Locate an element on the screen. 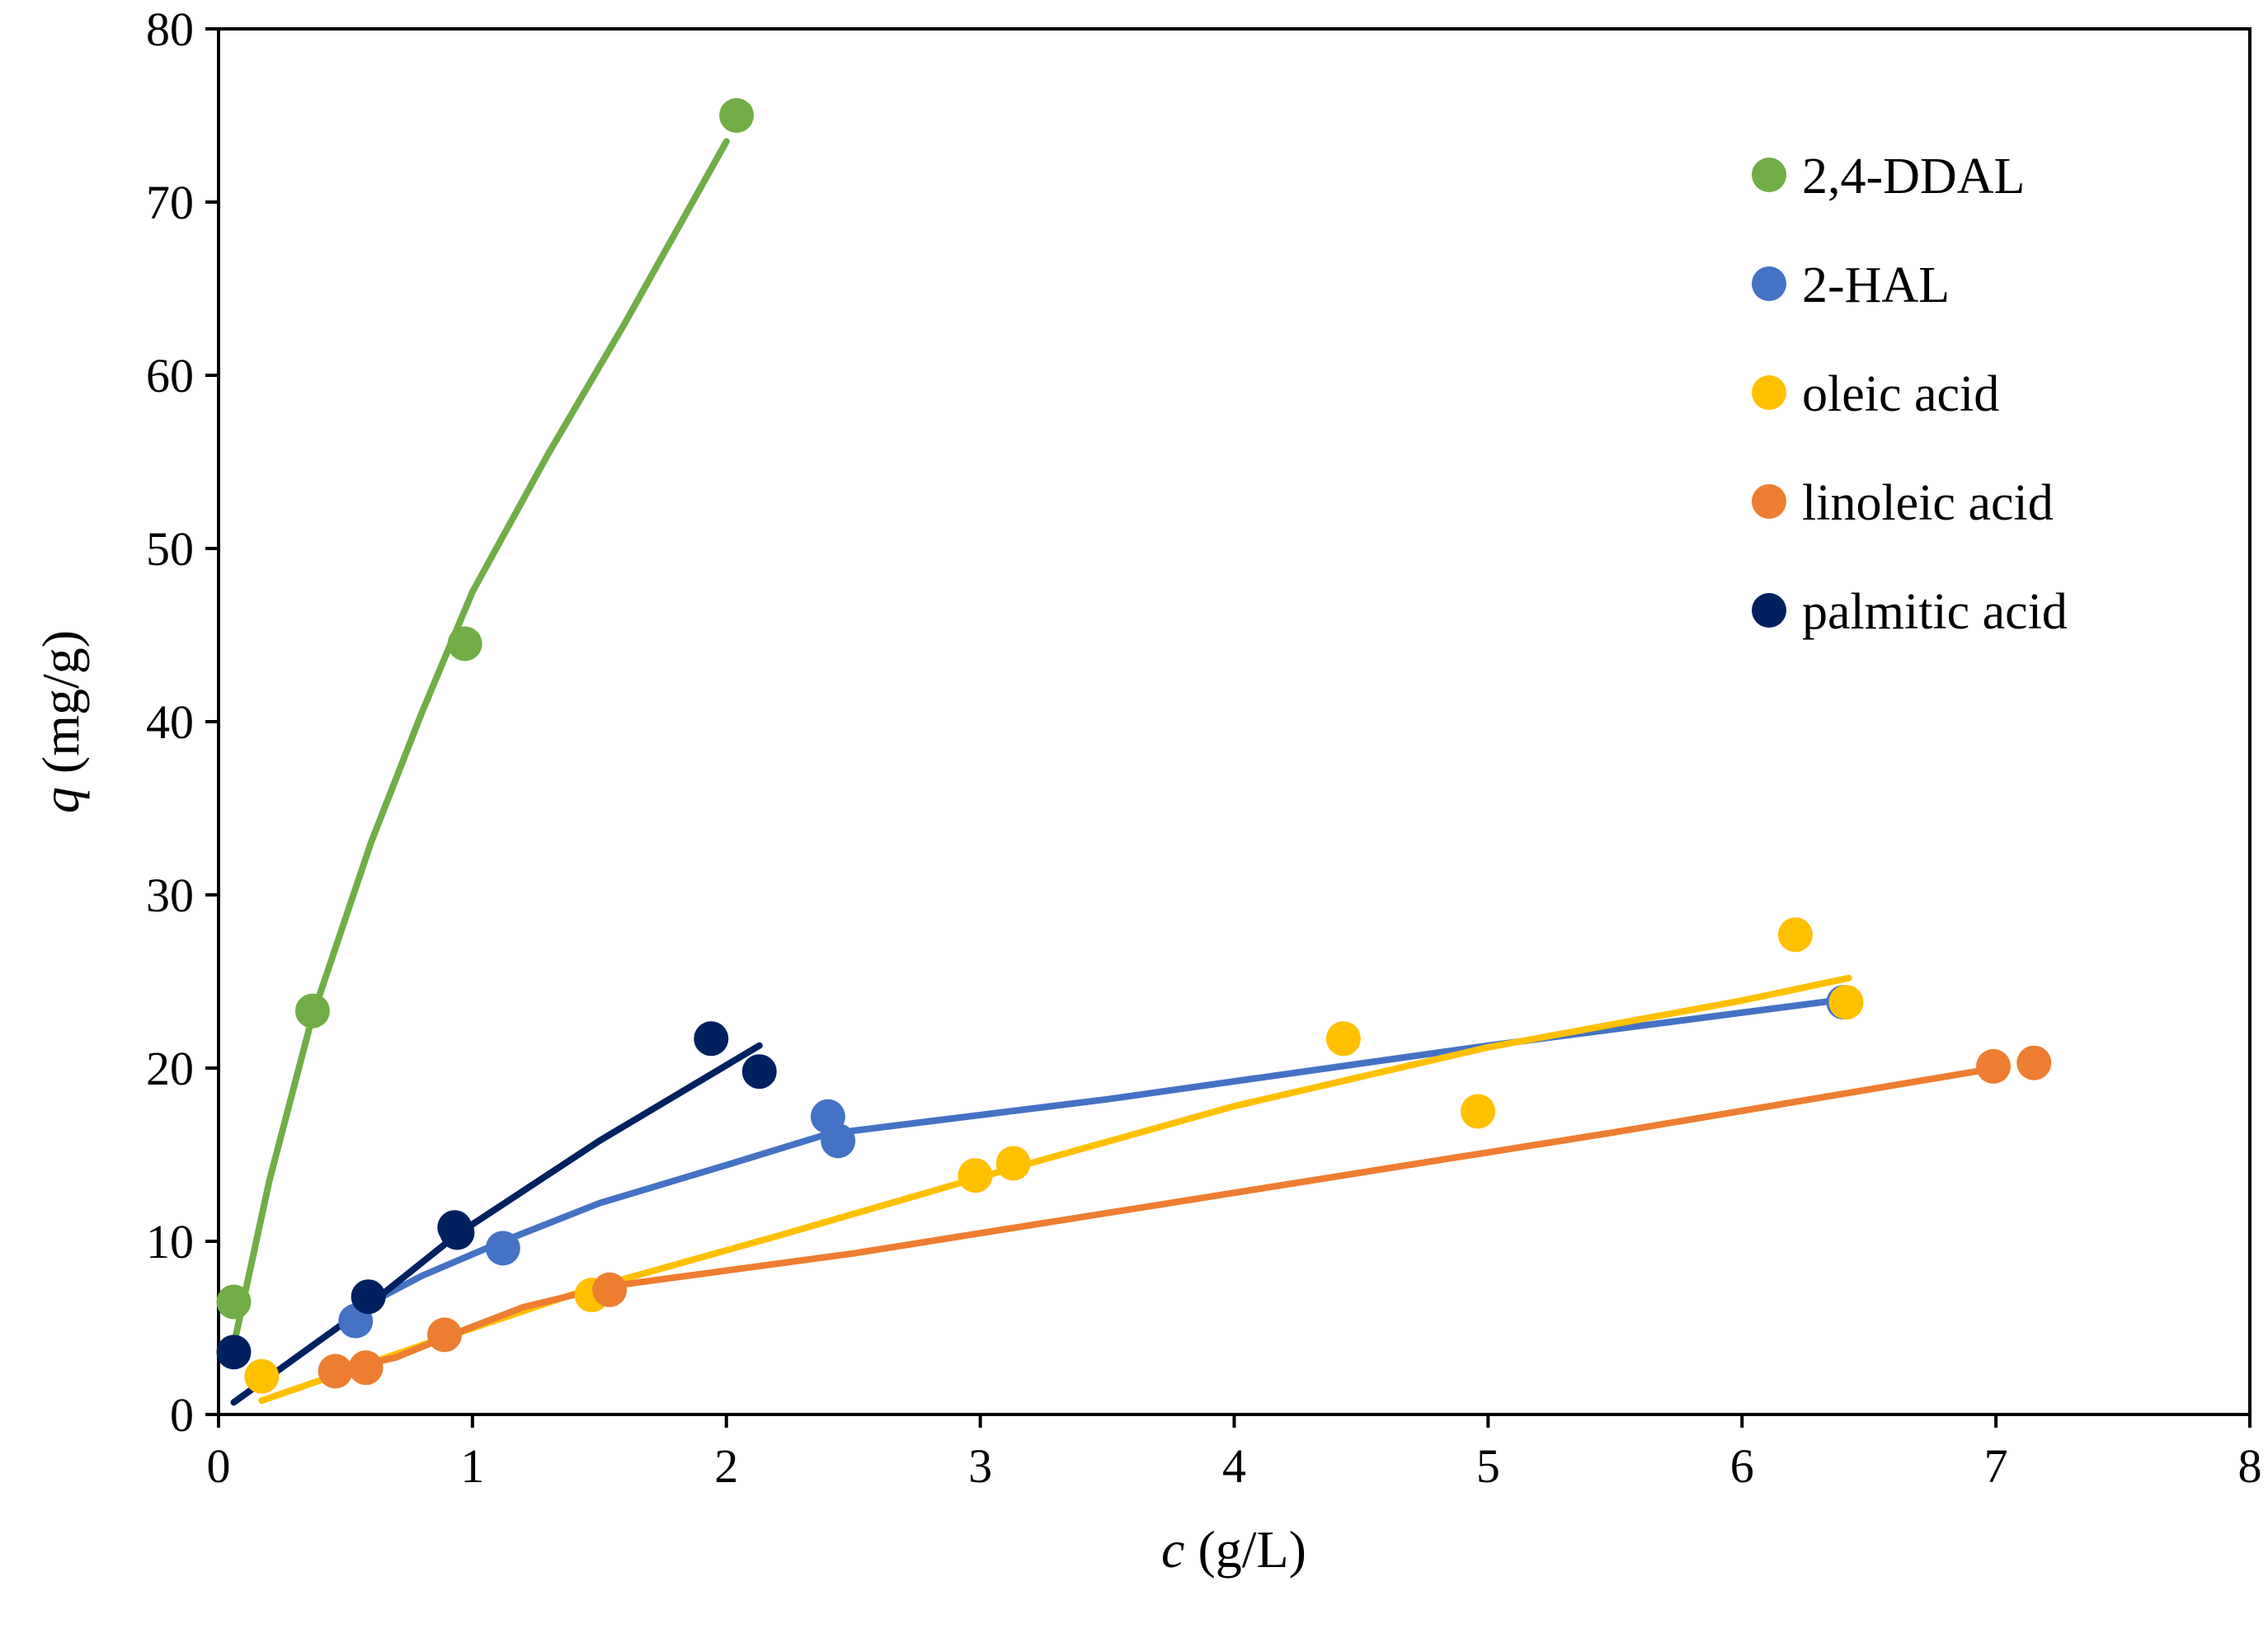  legend-label-palmitic-acid: palmitic acid is located at coordinates (1935, 612).